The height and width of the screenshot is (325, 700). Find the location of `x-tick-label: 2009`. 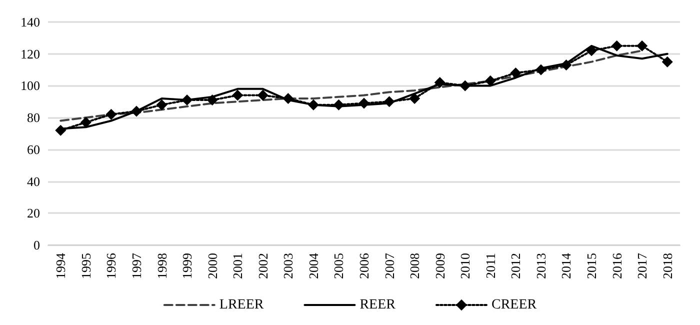

x-tick-label: 2009 is located at coordinates (440, 266).